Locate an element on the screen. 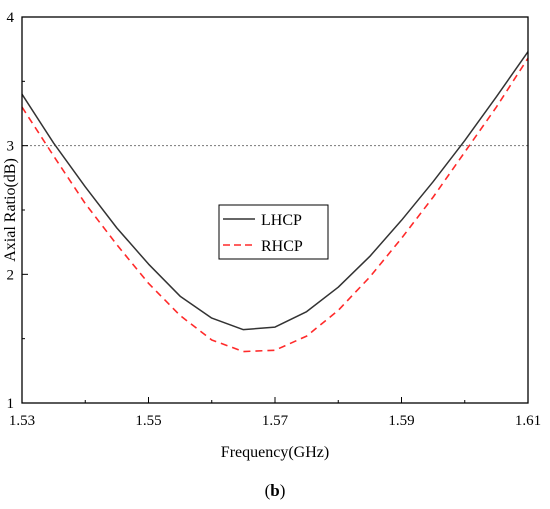 This screenshot has width=550, height=509. caption-letter: b is located at coordinates (274, 490).